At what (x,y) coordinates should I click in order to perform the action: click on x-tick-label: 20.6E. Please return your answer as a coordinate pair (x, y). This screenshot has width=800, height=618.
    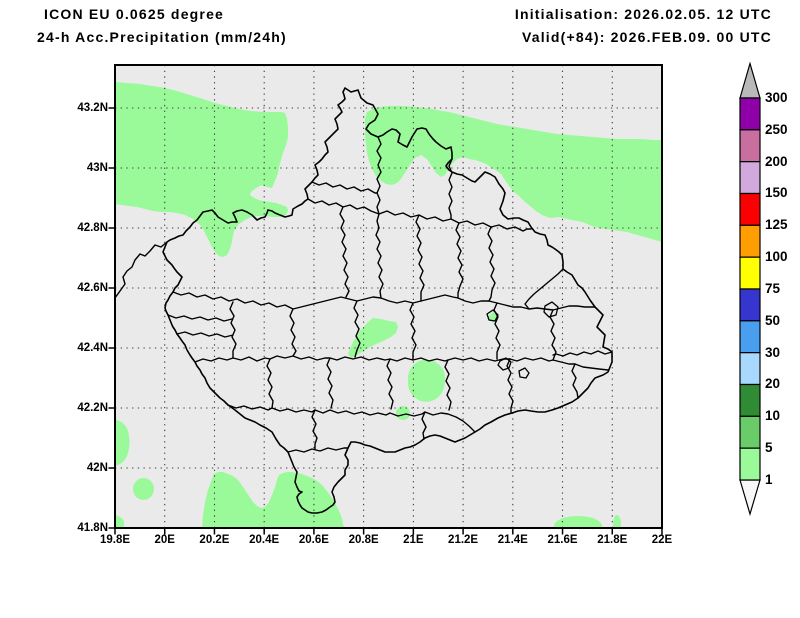
    Looking at the image, I should click on (313, 540).